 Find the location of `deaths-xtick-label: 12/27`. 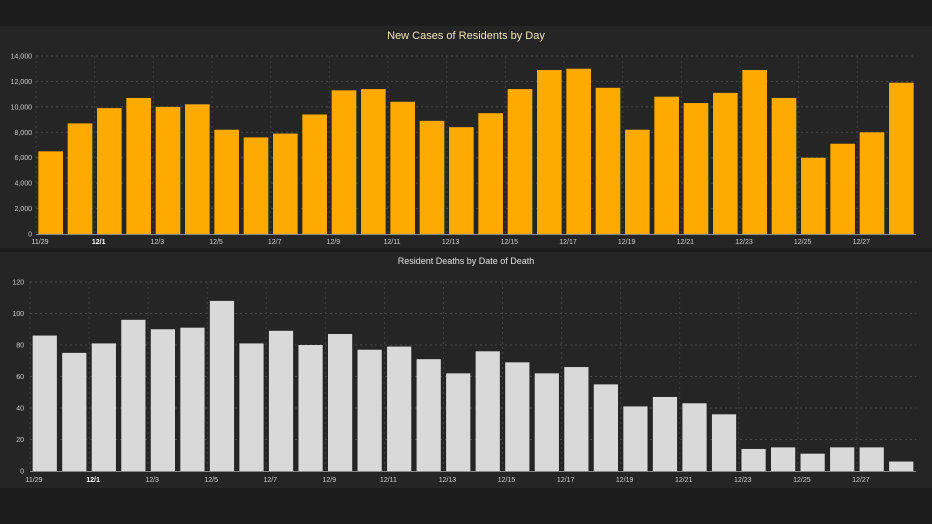

deaths-xtick-label: 12/27 is located at coordinates (861, 480).